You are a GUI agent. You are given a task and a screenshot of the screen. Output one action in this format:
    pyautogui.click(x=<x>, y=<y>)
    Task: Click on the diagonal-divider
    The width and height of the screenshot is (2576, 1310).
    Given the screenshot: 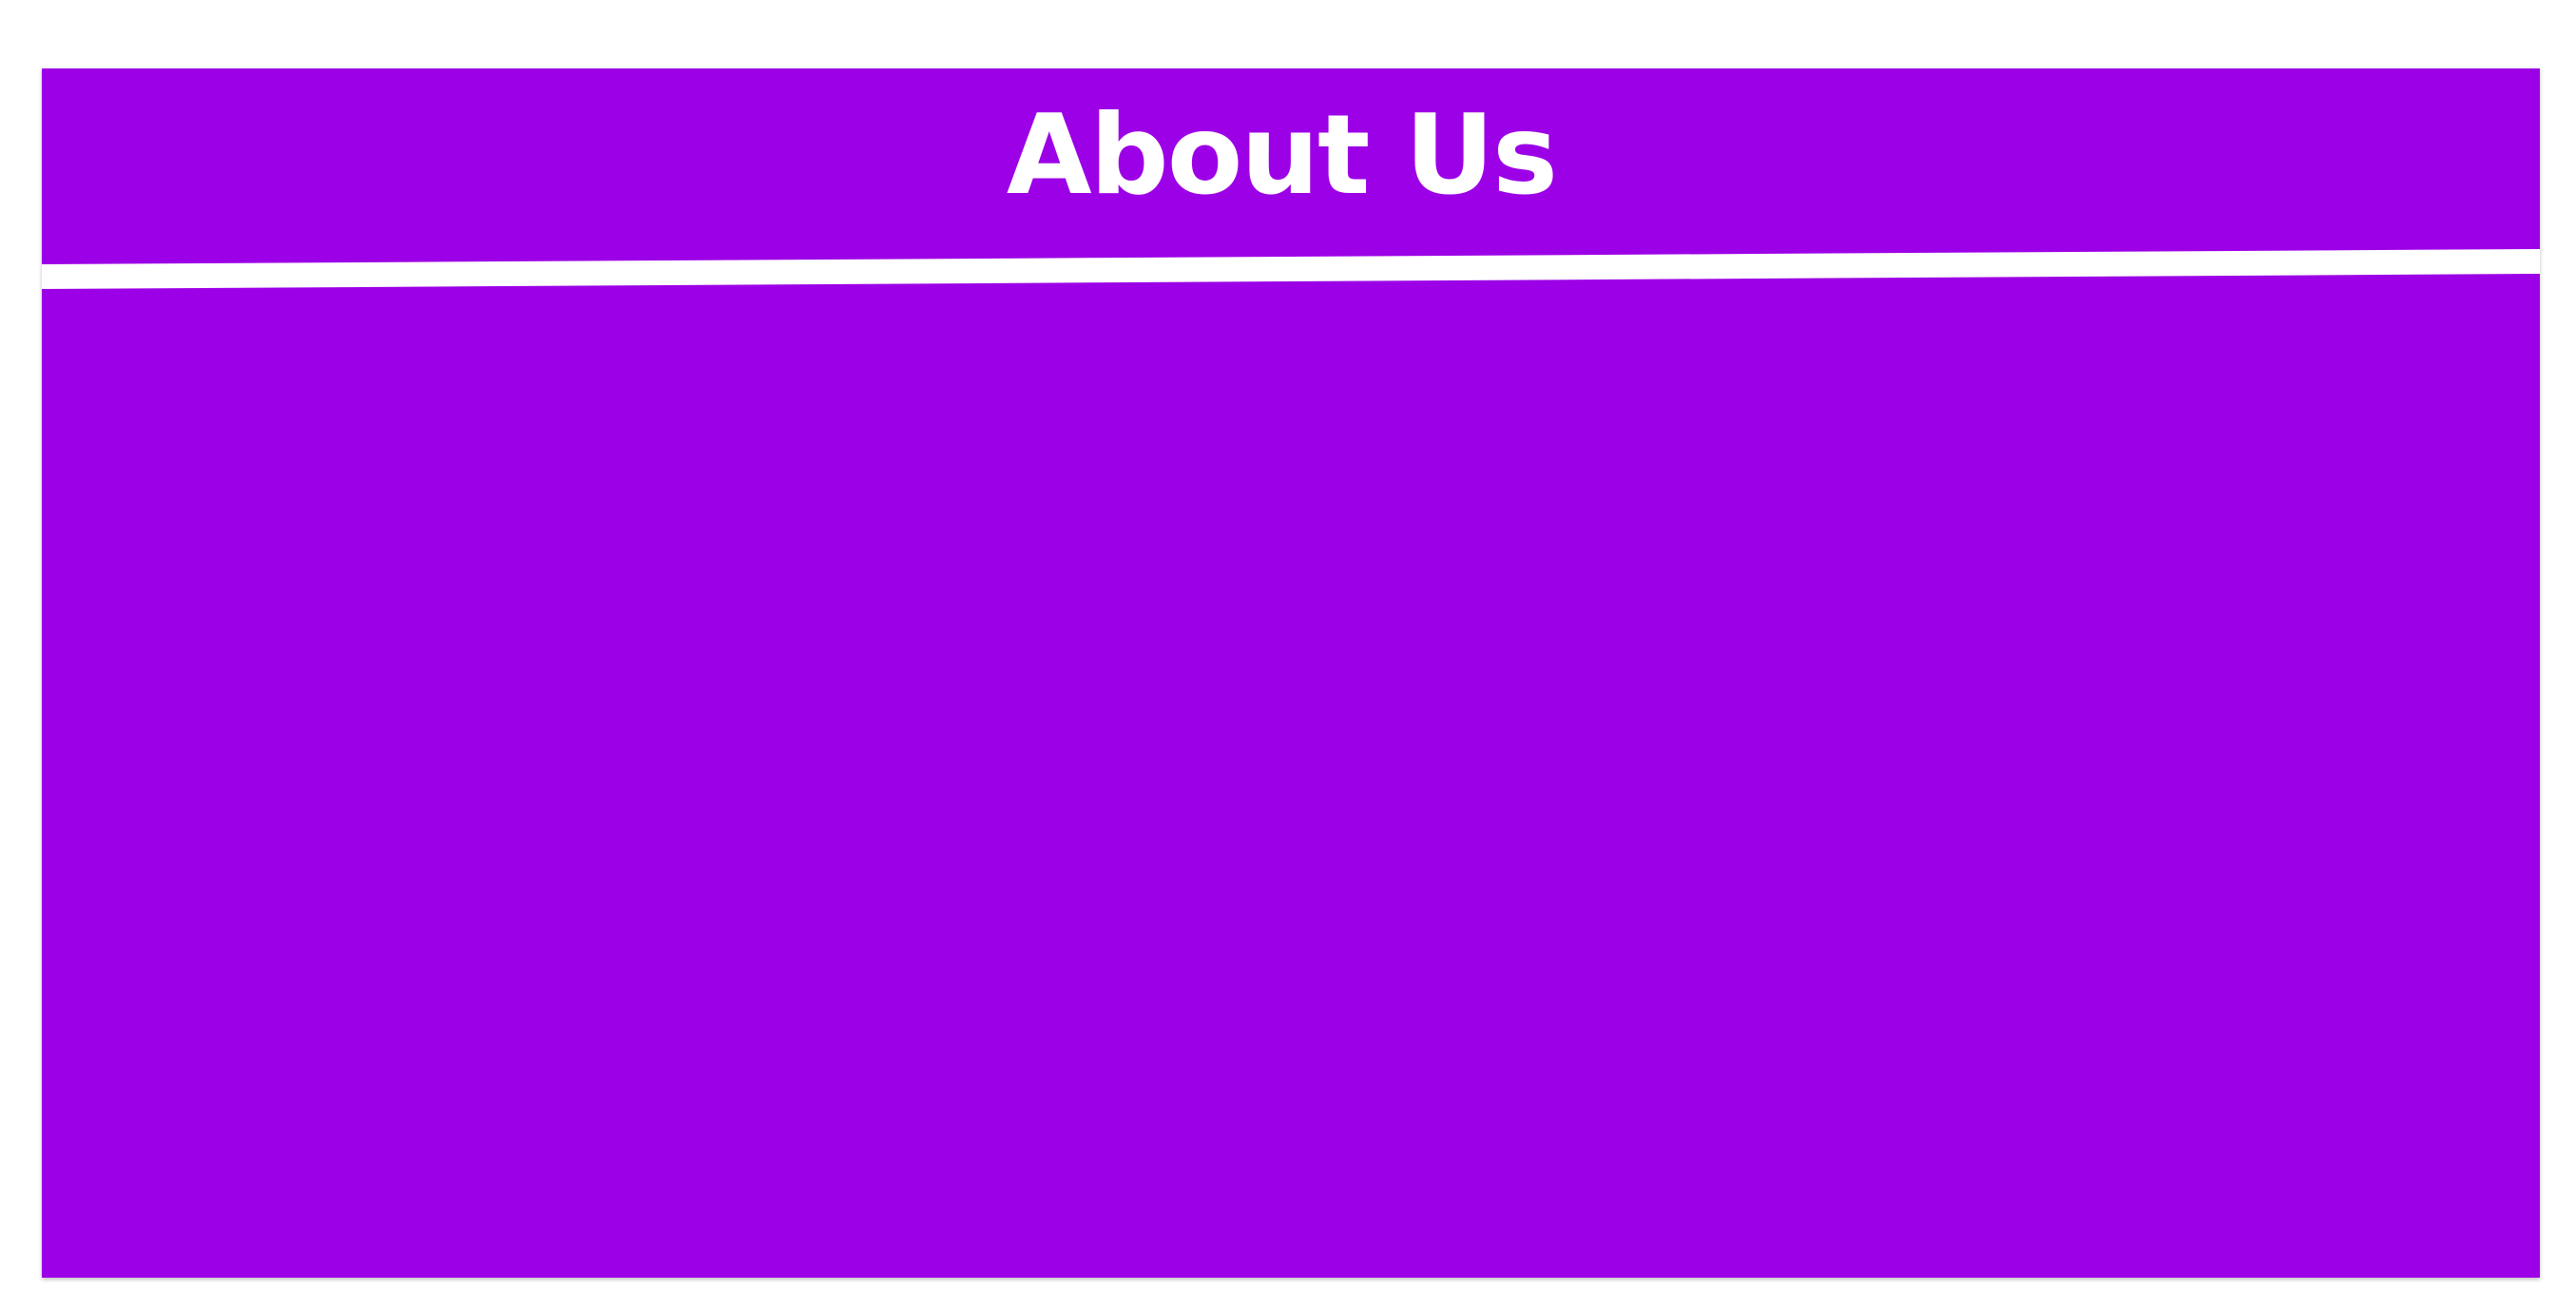 What is the action you would take?
    pyautogui.click(x=1291, y=269)
    